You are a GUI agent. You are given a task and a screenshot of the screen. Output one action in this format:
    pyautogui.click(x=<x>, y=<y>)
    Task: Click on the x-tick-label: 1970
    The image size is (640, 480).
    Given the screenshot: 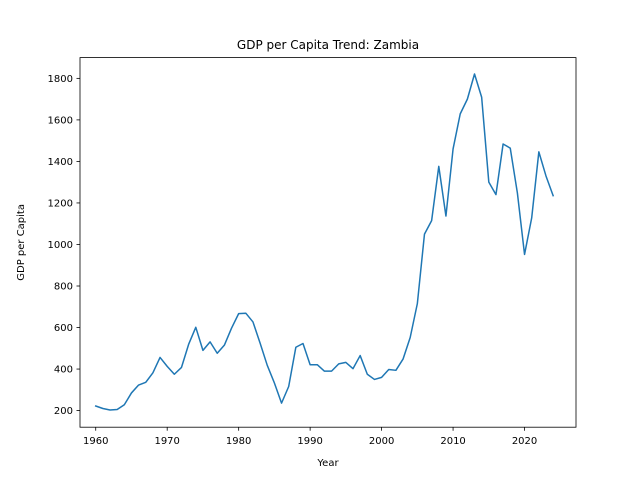 What is the action you would take?
    pyautogui.click(x=166, y=441)
    